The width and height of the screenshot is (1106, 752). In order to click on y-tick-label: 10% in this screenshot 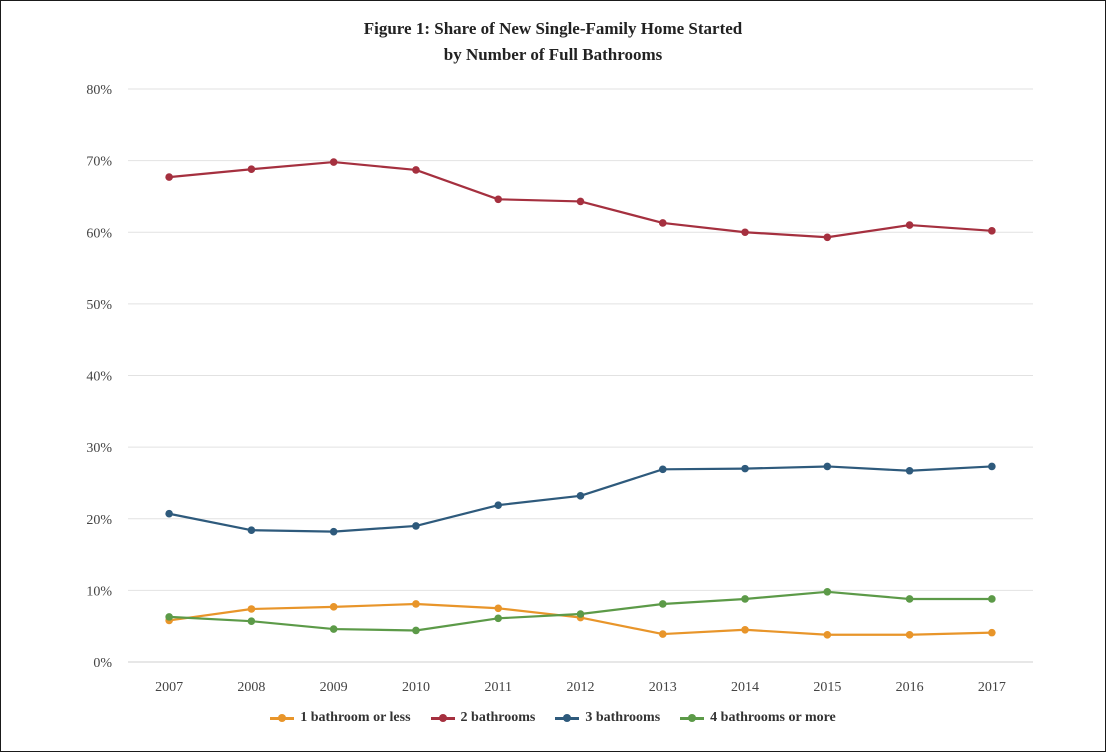, I will do `click(99, 591)`.